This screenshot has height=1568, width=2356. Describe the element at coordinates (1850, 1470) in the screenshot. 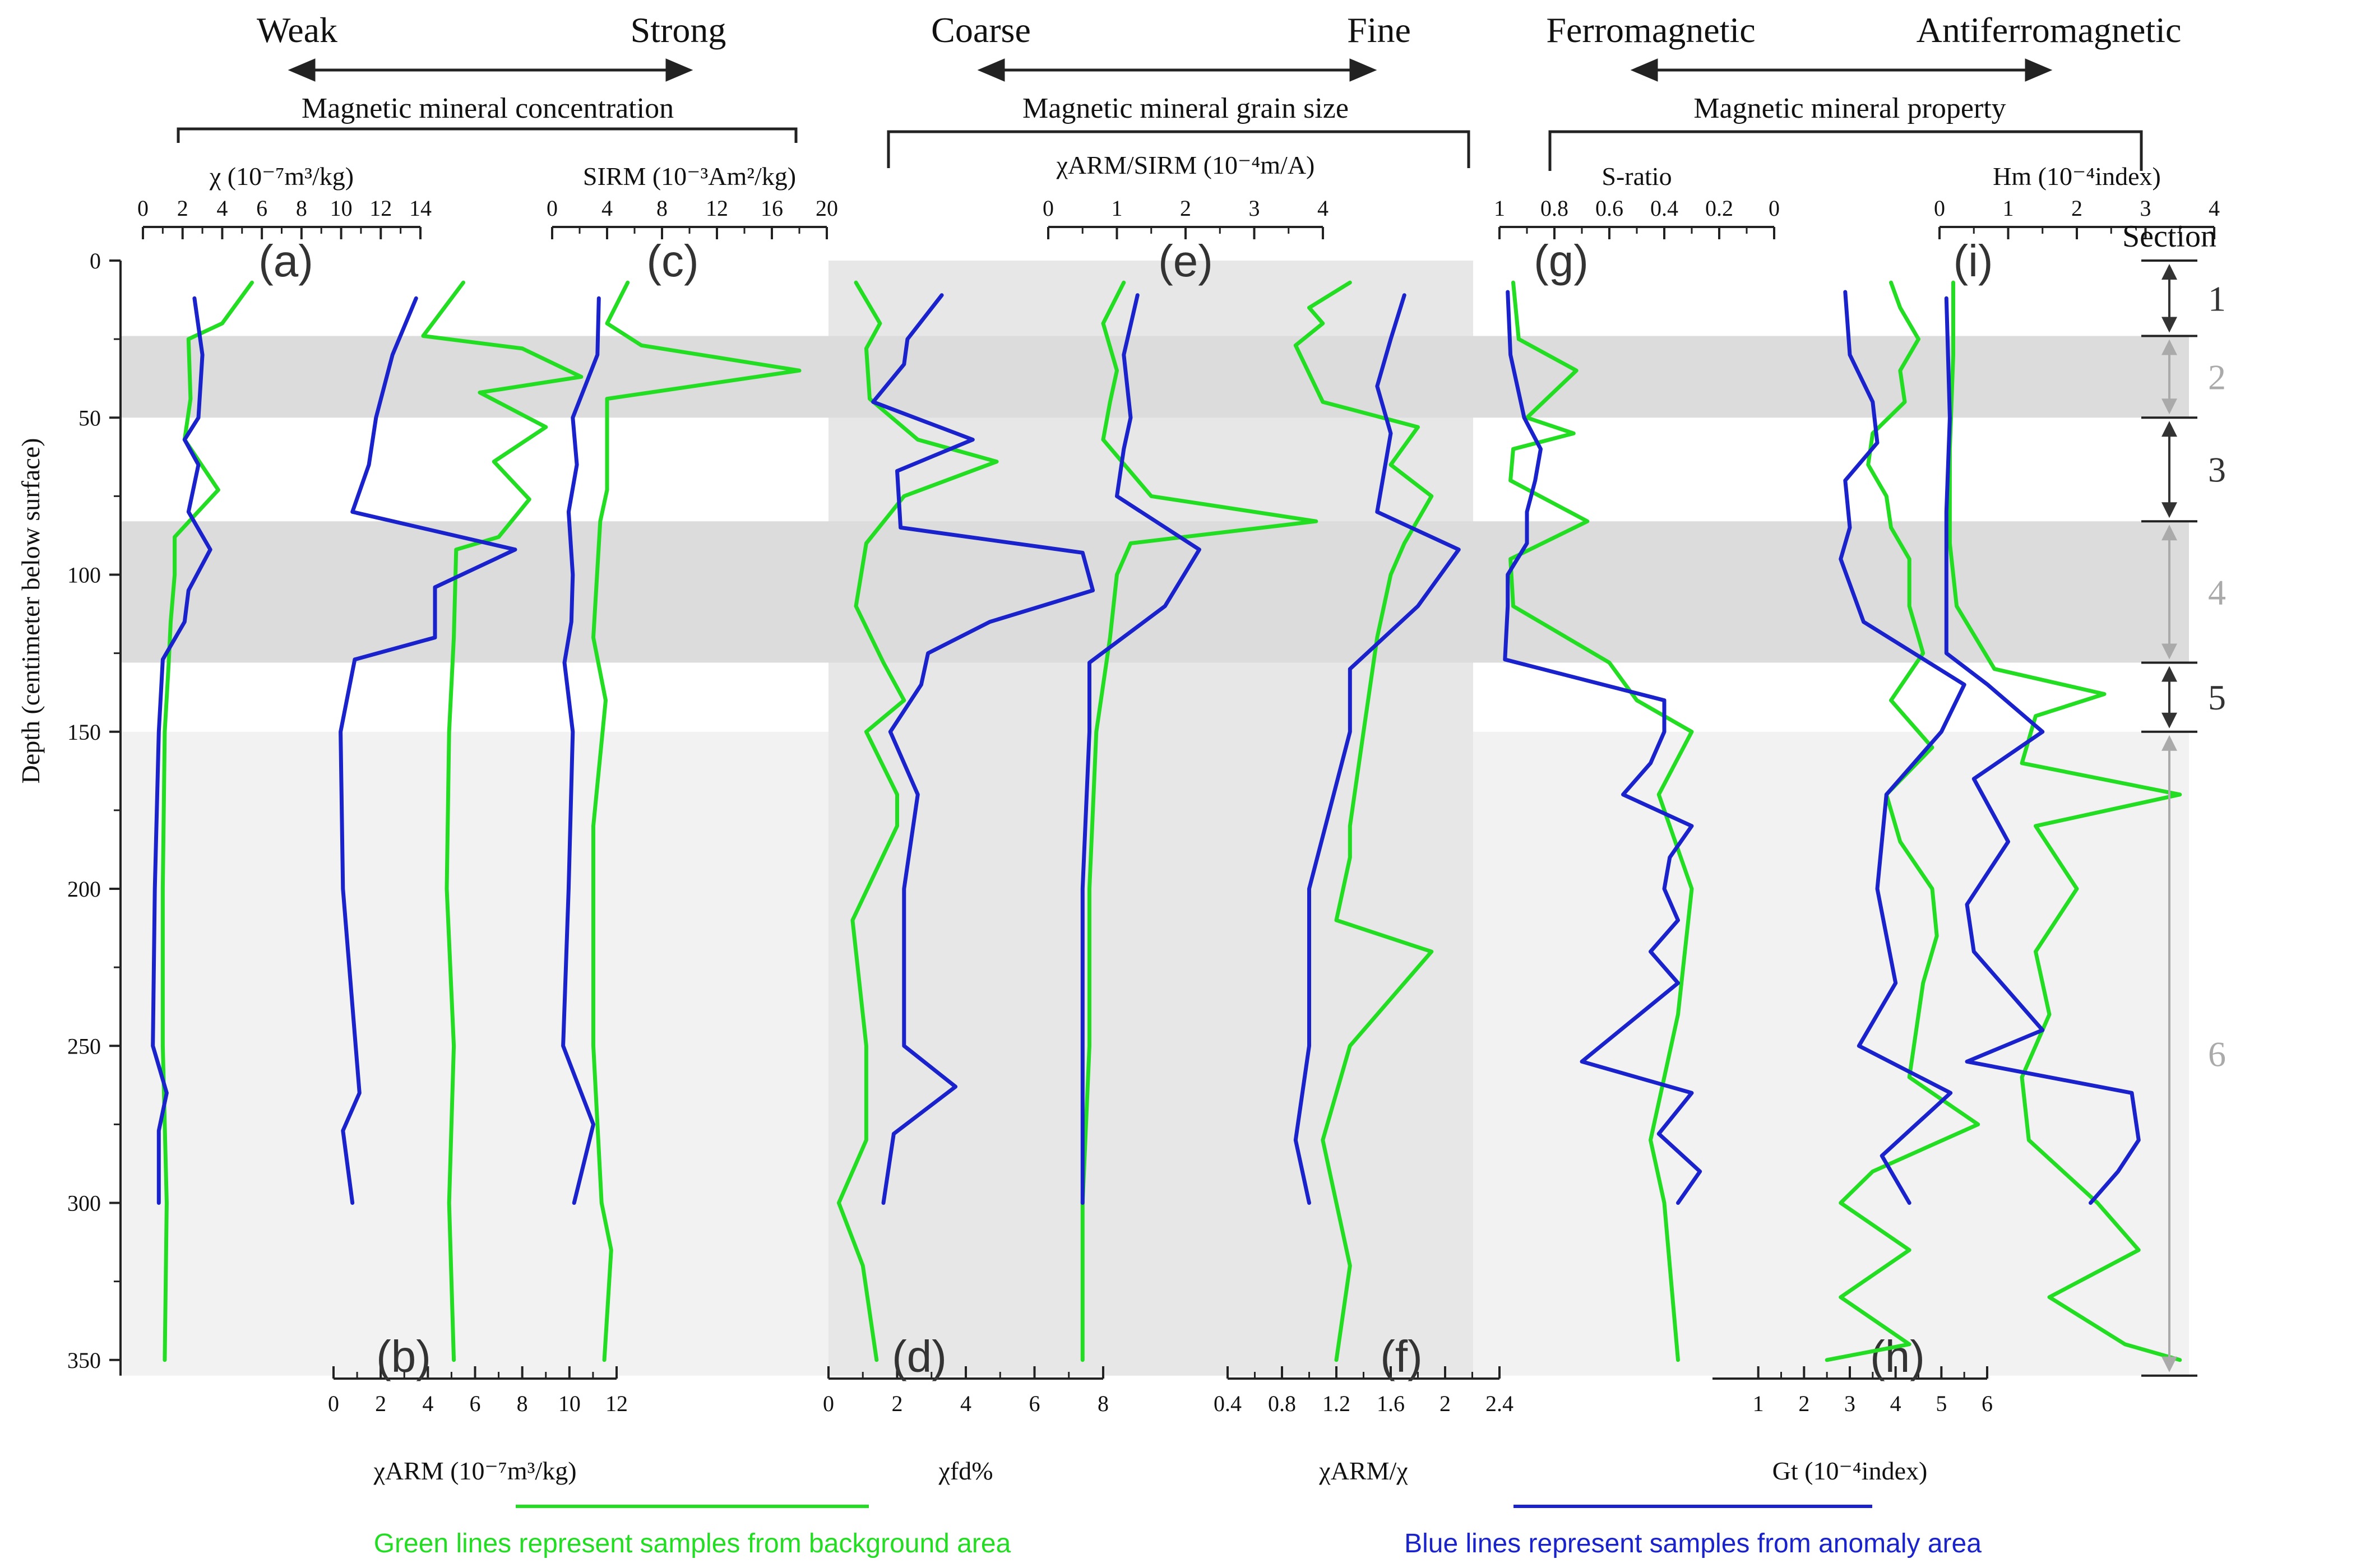

I see `axis-label: Gt (10⁻⁴index)` at that location.